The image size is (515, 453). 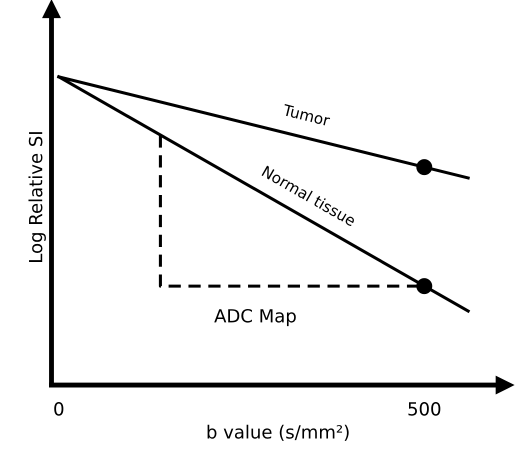 I want to click on x-tick-label: 0, so click(x=59, y=409).